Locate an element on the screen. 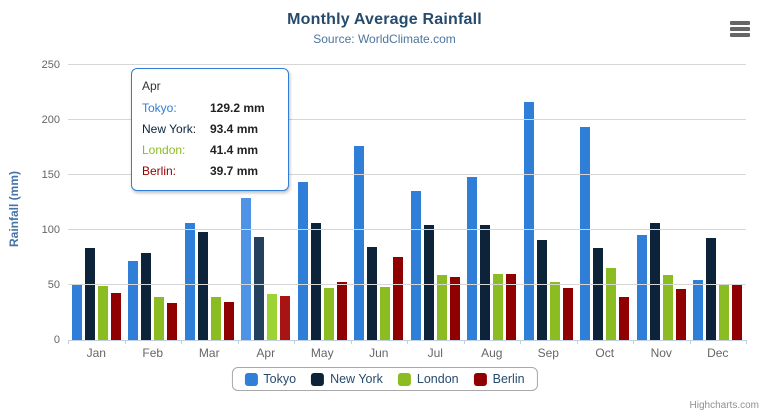 This screenshot has width=769, height=416. bar-tokyo-sep is located at coordinates (528, 220).